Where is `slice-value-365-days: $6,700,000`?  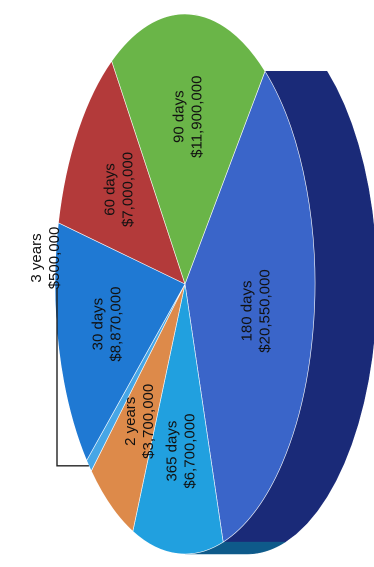 slice-value-365-days: $6,700,000 is located at coordinates (189, 451).